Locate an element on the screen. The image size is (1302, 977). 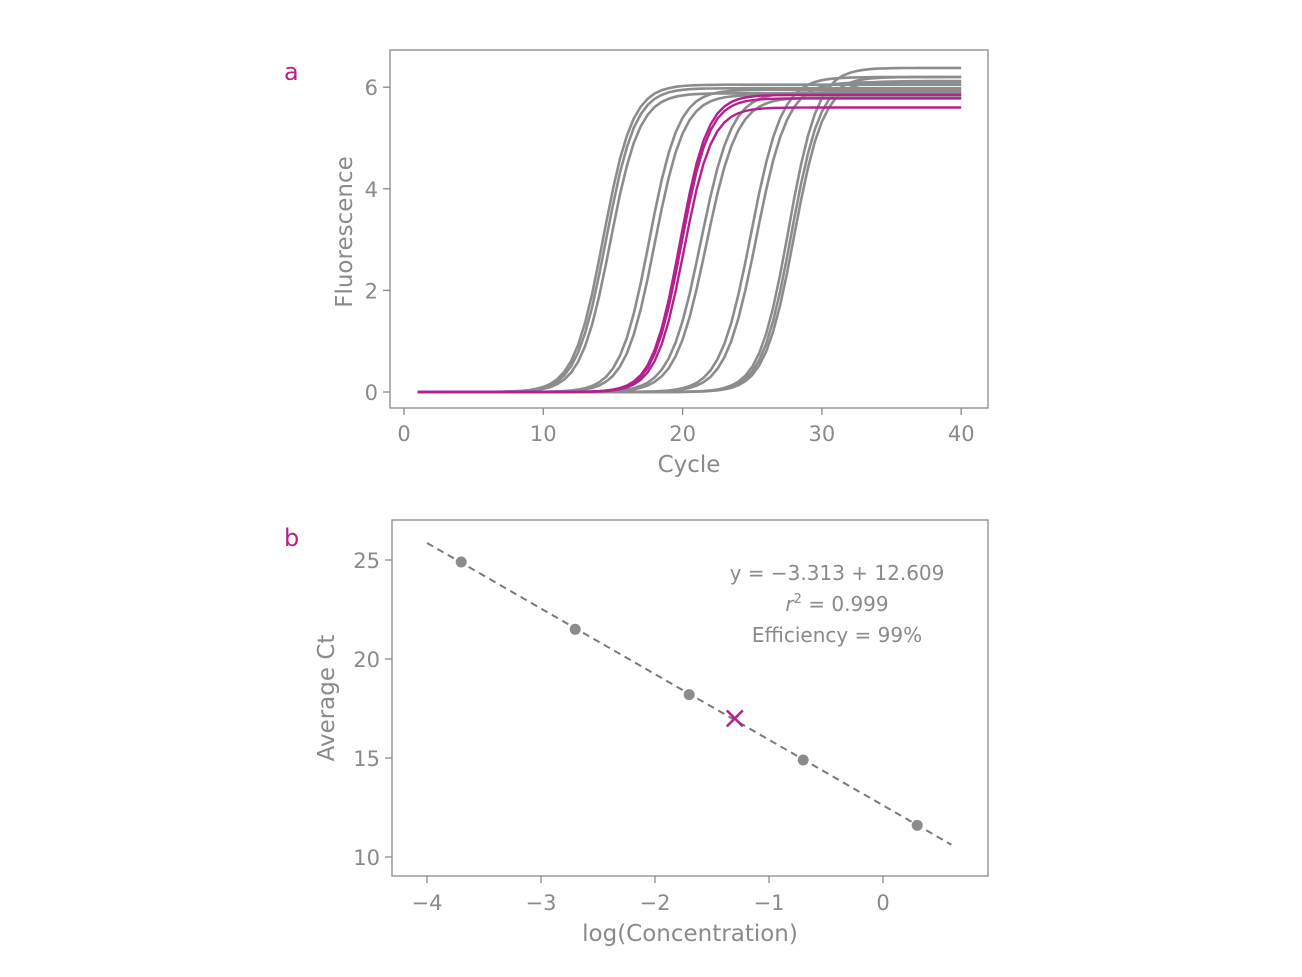
y-tick-label: 4 is located at coordinates (371, 190).